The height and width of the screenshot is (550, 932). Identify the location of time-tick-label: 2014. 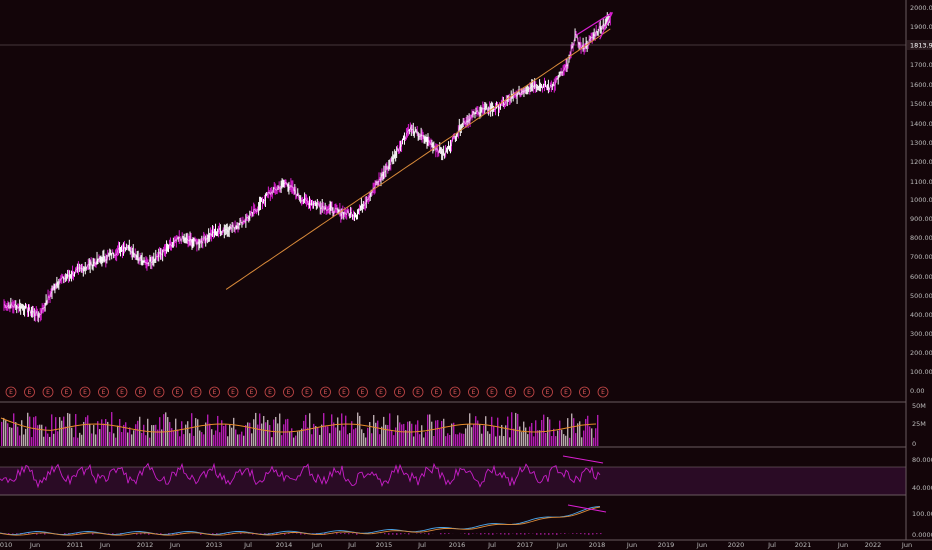
(284, 545).